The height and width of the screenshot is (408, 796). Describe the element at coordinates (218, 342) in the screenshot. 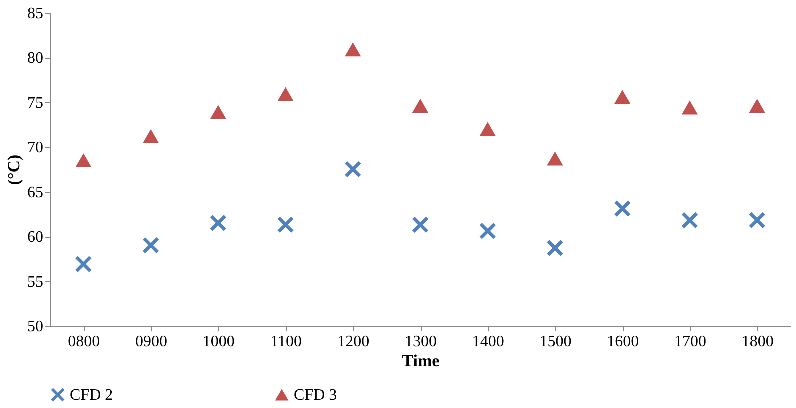

I see `x-tick-label: 1000` at that location.